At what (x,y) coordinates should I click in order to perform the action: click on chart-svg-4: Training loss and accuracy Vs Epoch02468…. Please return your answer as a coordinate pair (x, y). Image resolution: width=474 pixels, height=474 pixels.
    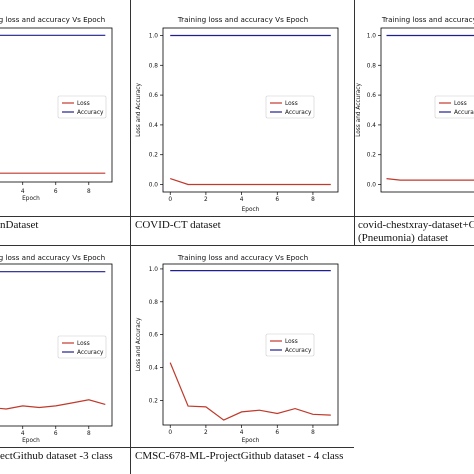
    Looking at the image, I should click on (56, 348).